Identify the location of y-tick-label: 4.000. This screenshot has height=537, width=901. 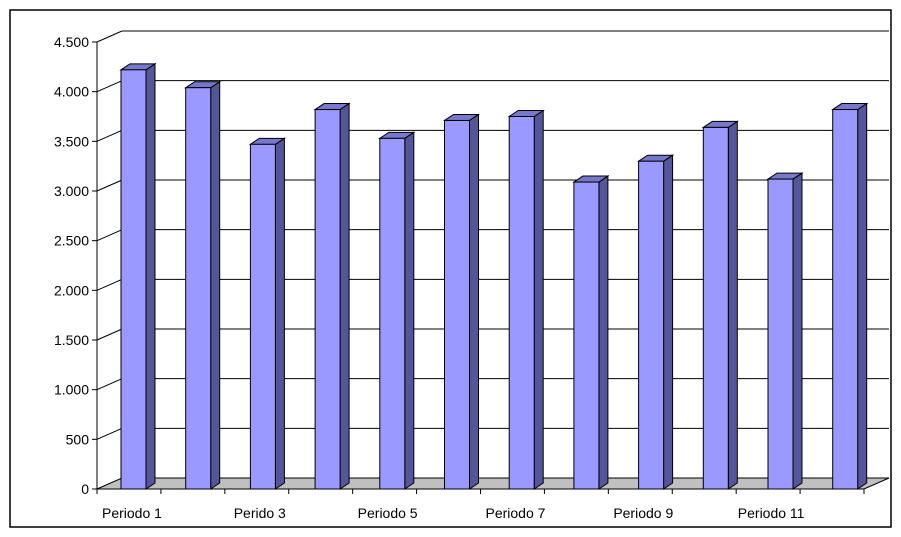
(71, 92).